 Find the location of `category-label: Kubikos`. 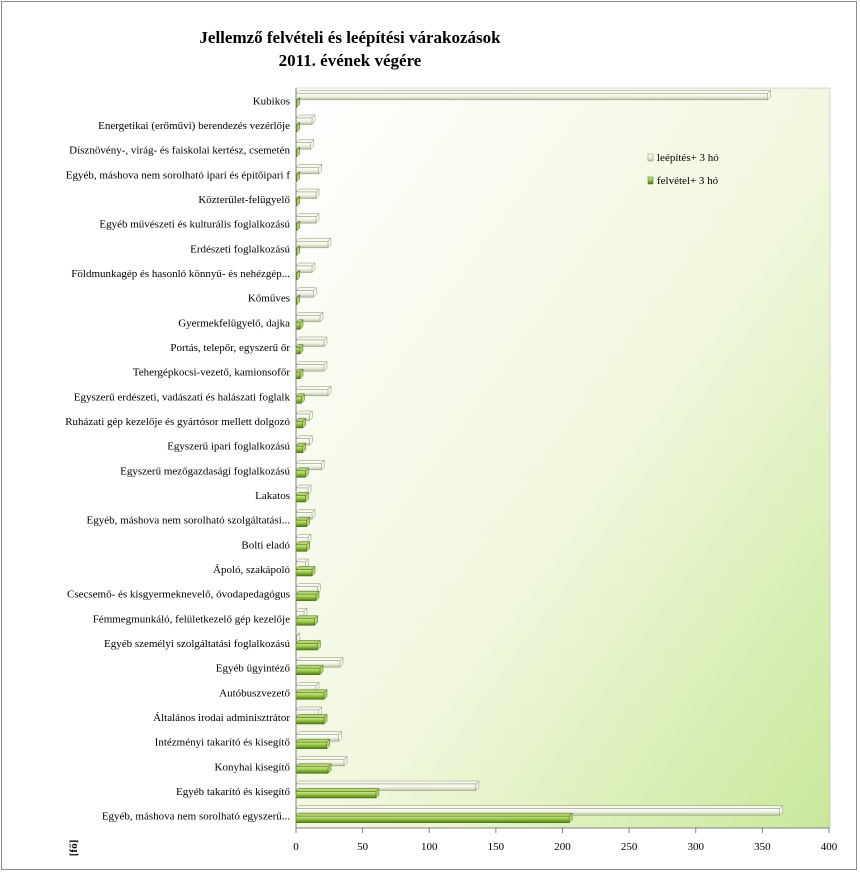

category-label: Kubikos is located at coordinates (271, 101).